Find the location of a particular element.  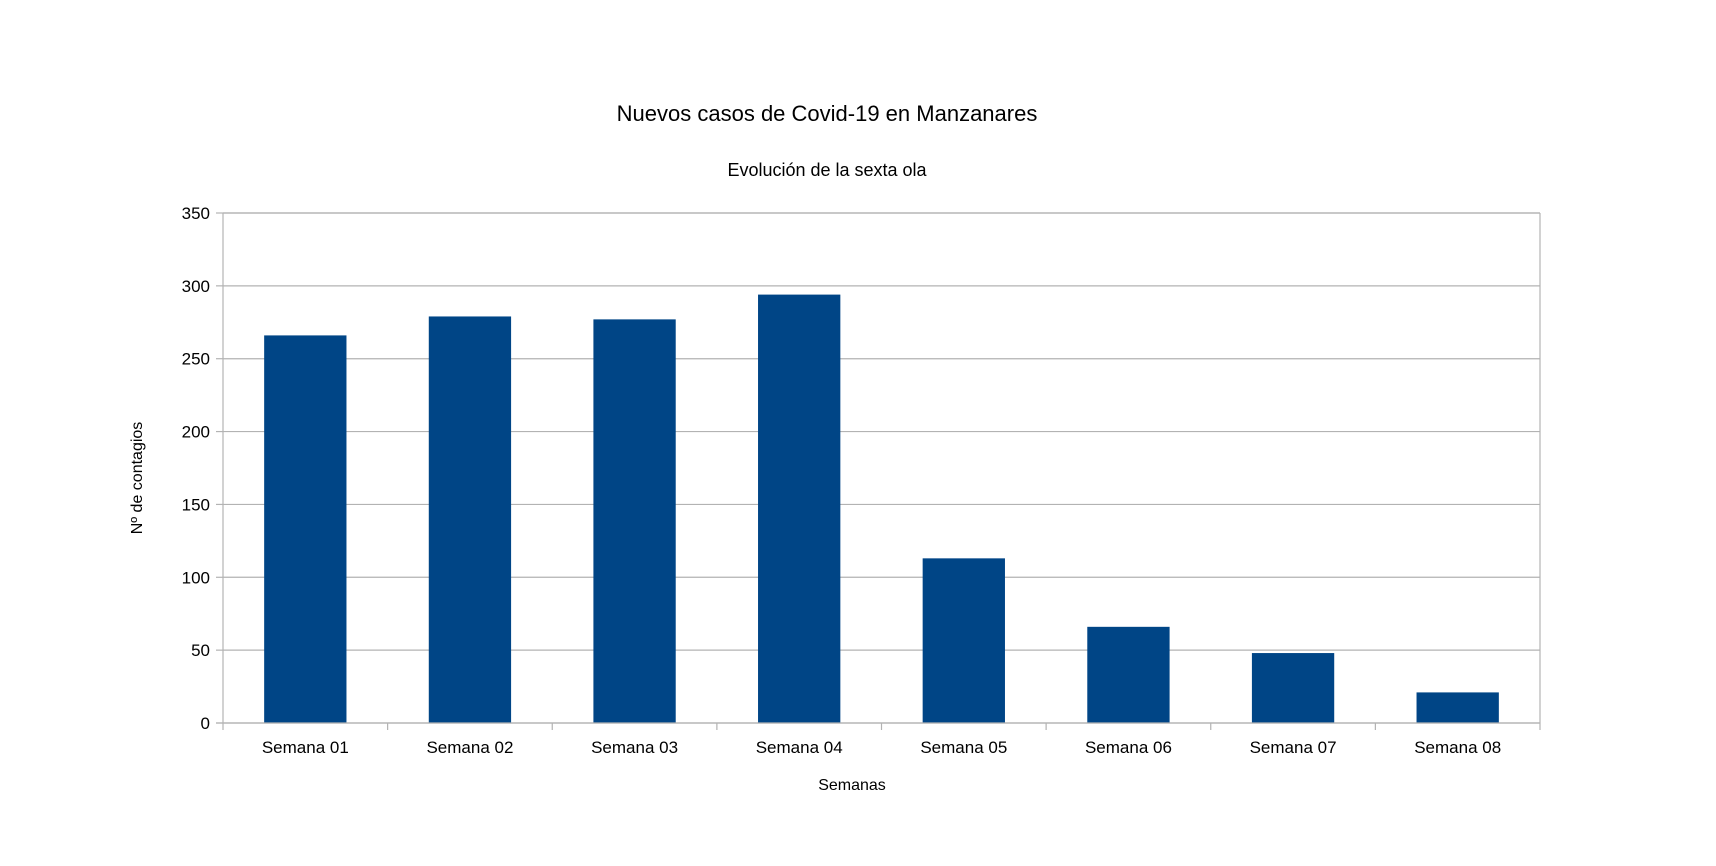

x-tick-label: Semana 08 is located at coordinates (1457, 747).